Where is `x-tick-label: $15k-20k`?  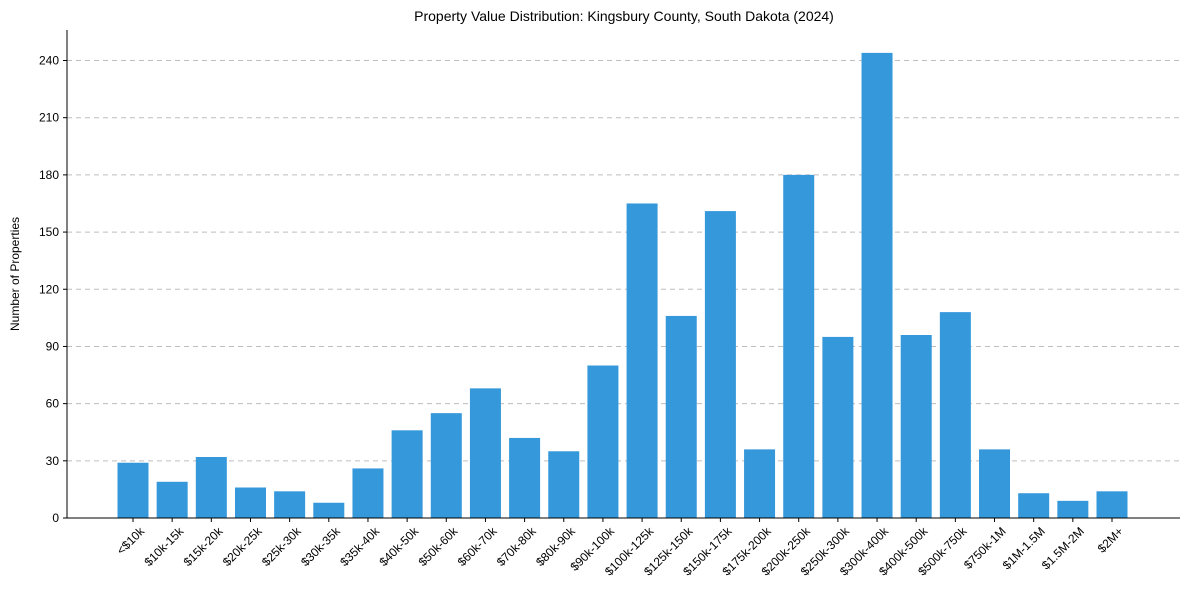
x-tick-label: $15k-20k is located at coordinates (204, 547).